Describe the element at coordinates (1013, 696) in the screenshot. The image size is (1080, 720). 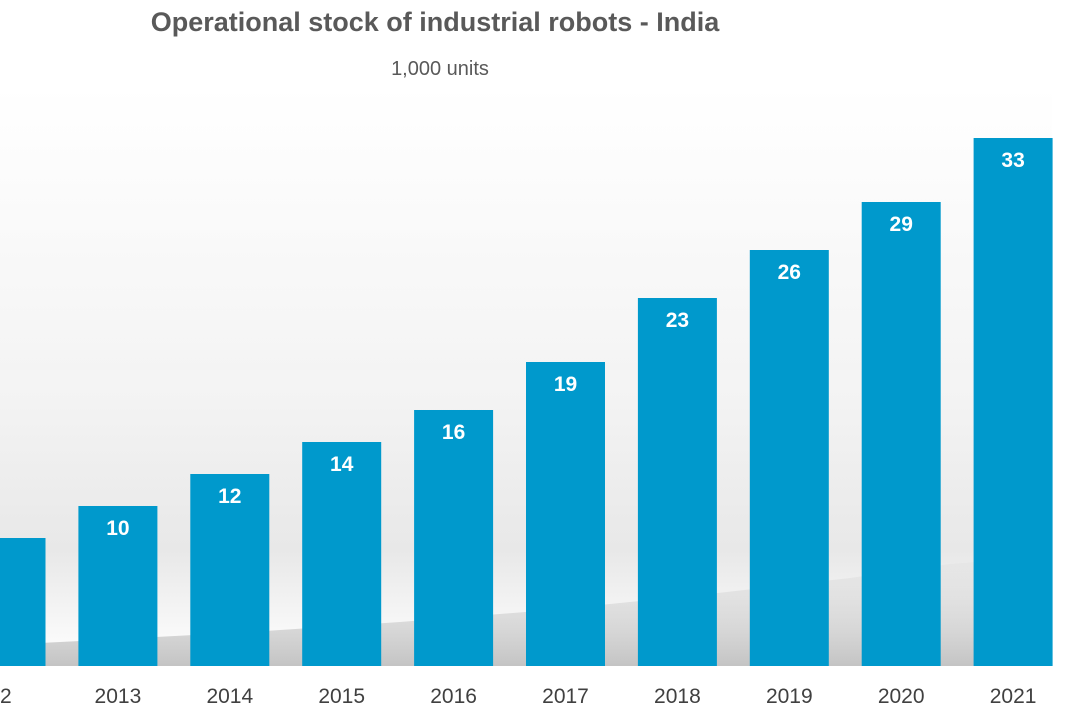
I see `x-tick-2021: 2021` at that location.